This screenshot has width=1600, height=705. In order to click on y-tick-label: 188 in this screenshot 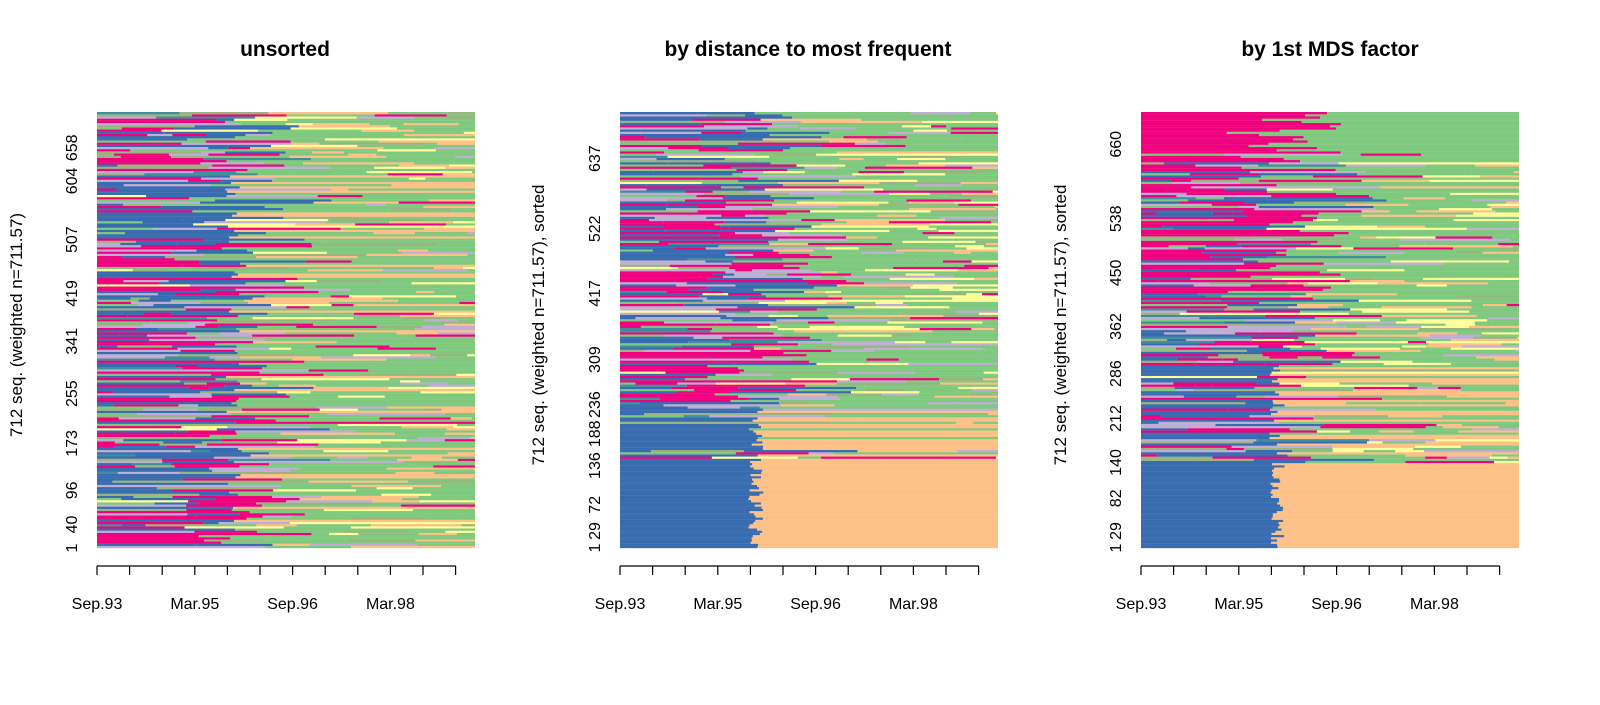, I will do `click(595, 433)`.